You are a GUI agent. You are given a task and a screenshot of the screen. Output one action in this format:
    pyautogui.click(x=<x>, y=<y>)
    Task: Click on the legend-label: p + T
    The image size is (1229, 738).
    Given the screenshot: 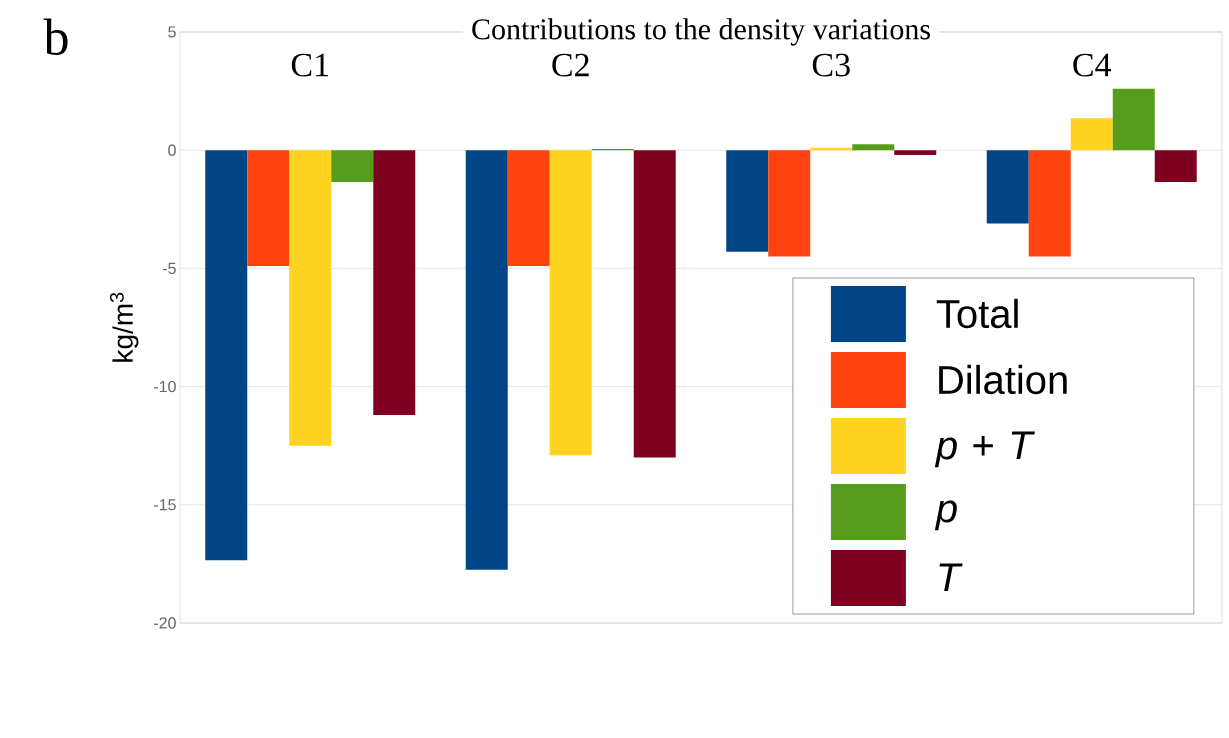 What is the action you would take?
    pyautogui.click(x=984, y=449)
    